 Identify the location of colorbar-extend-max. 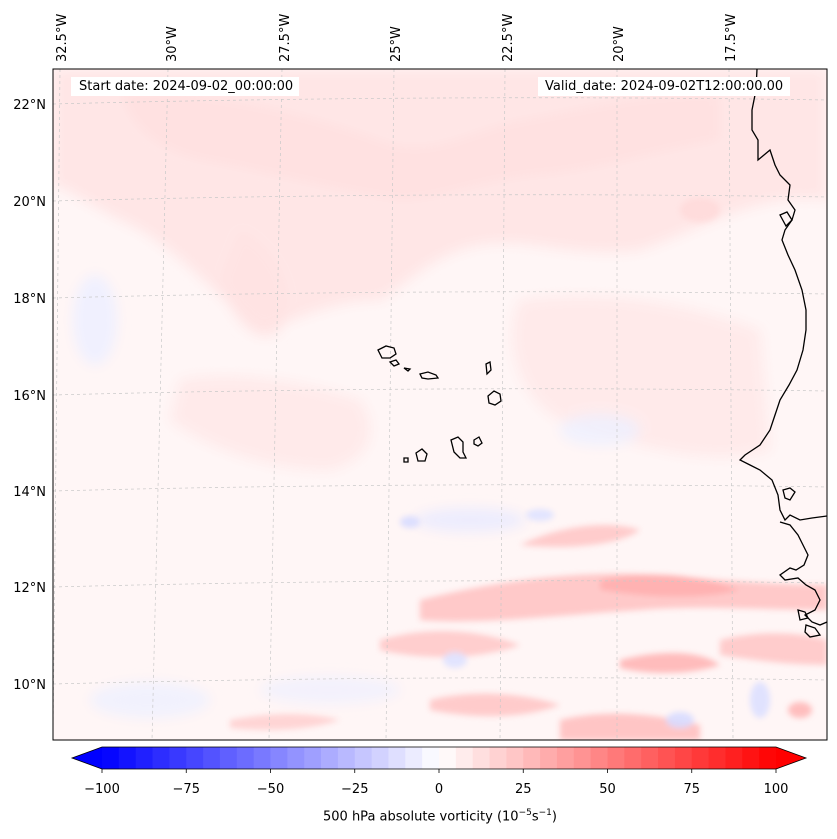
(791, 758).